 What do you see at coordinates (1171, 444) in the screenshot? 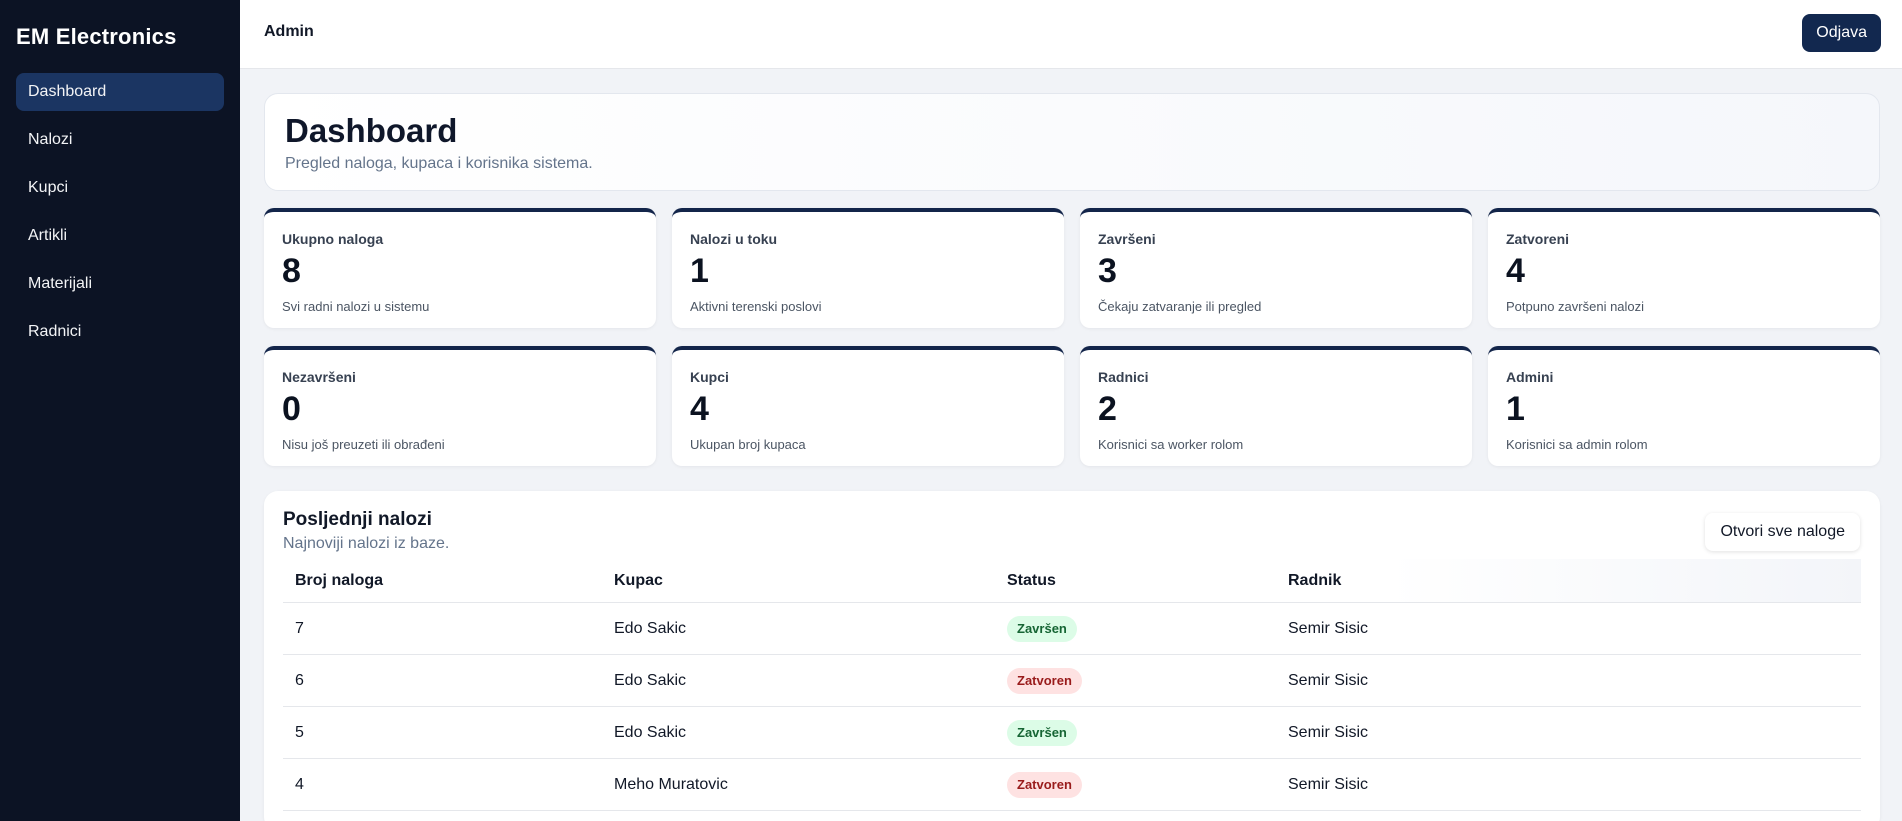
I see `stat-description: Korisnici sa worker rolom` at bounding box center [1171, 444].